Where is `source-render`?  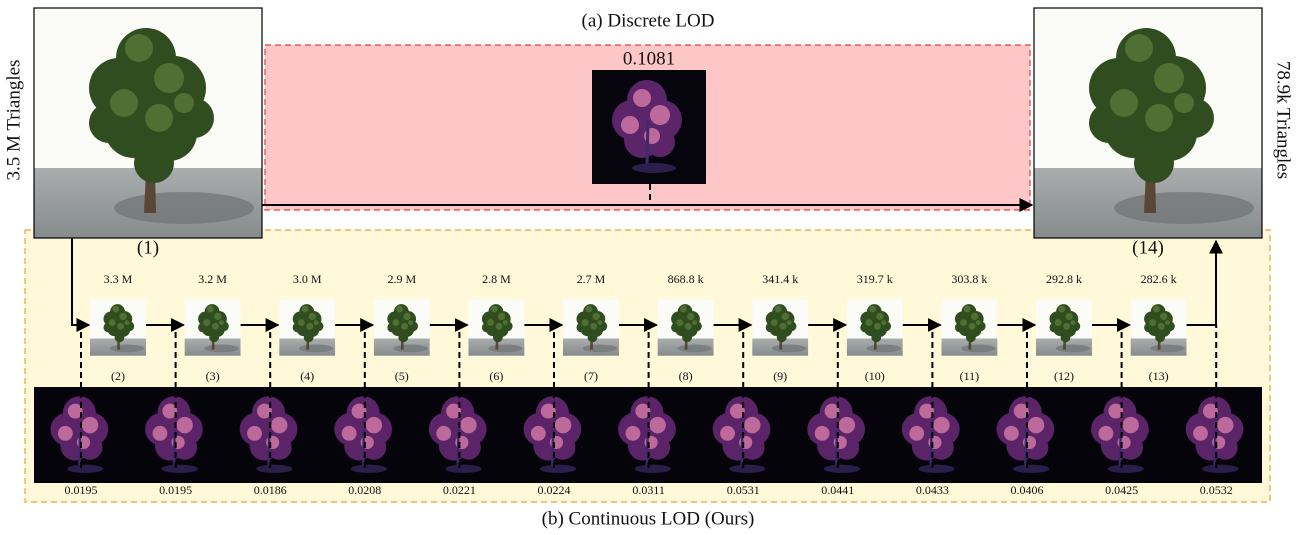
source-render is located at coordinates (148, 123).